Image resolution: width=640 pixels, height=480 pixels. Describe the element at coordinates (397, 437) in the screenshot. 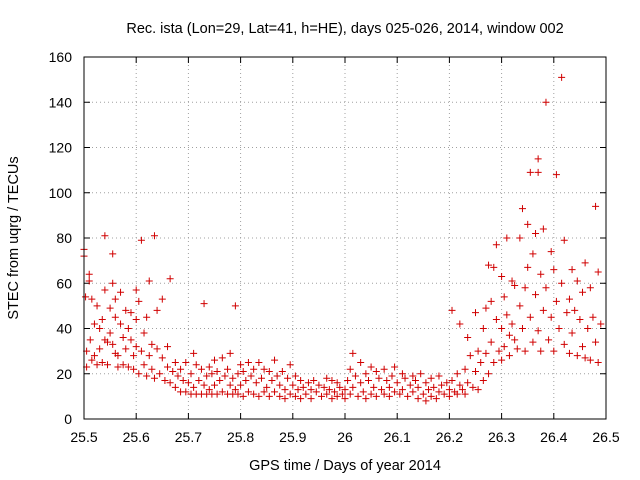

I see `x-tick-label: 26.1` at that location.